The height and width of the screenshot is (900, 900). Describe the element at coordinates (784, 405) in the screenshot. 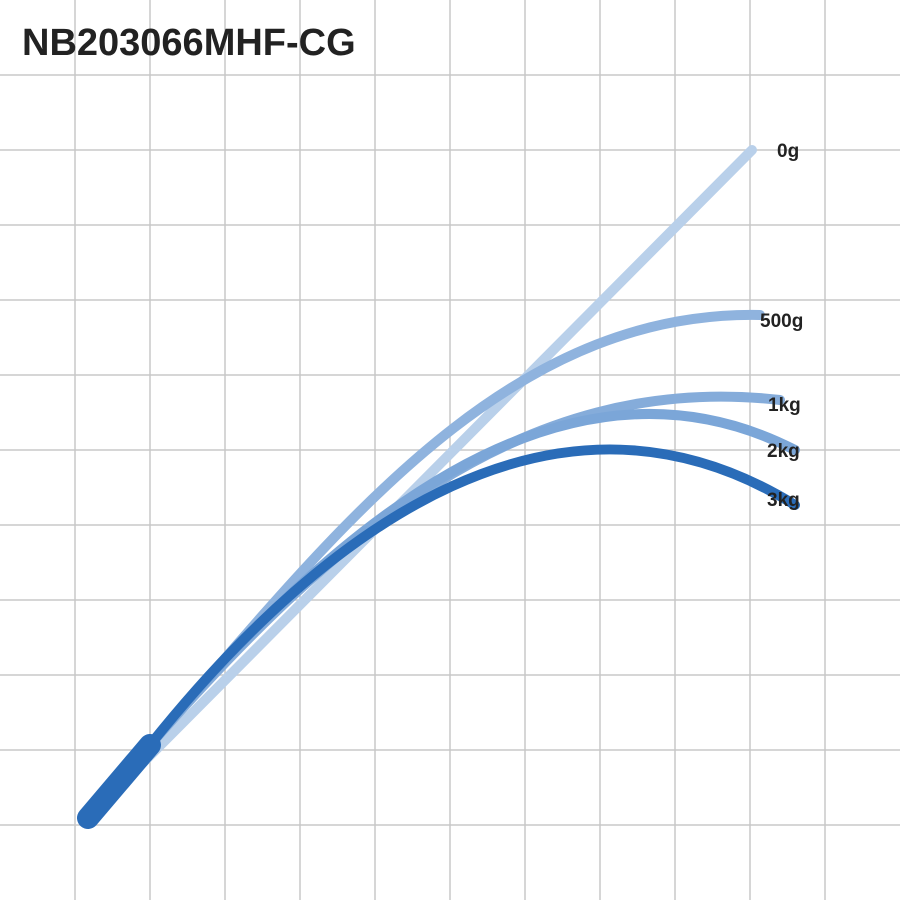

I see `curve-label: 1kg` at that location.